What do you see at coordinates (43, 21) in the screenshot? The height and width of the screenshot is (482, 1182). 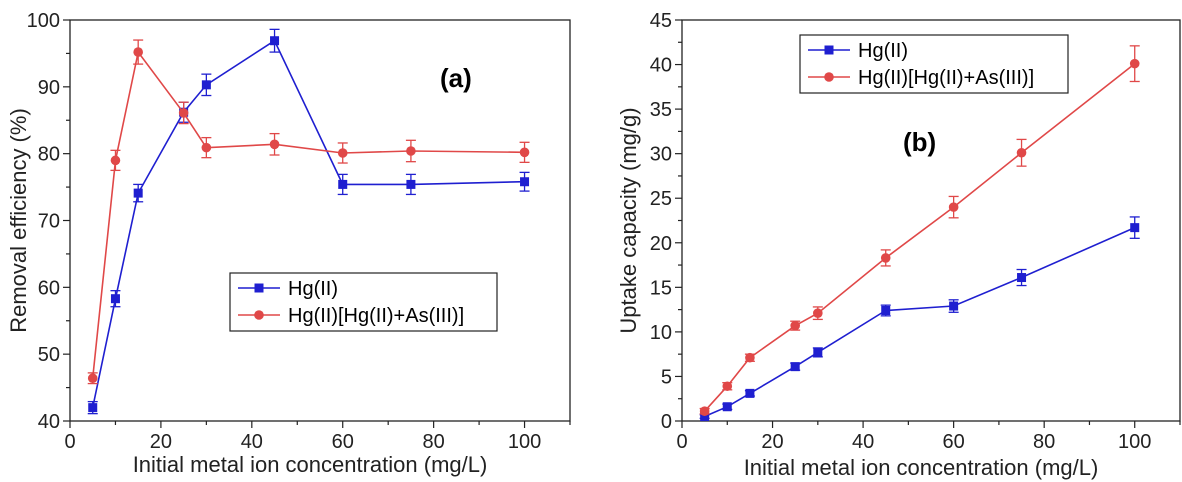 I see `y-tick-label: 100` at bounding box center [43, 21].